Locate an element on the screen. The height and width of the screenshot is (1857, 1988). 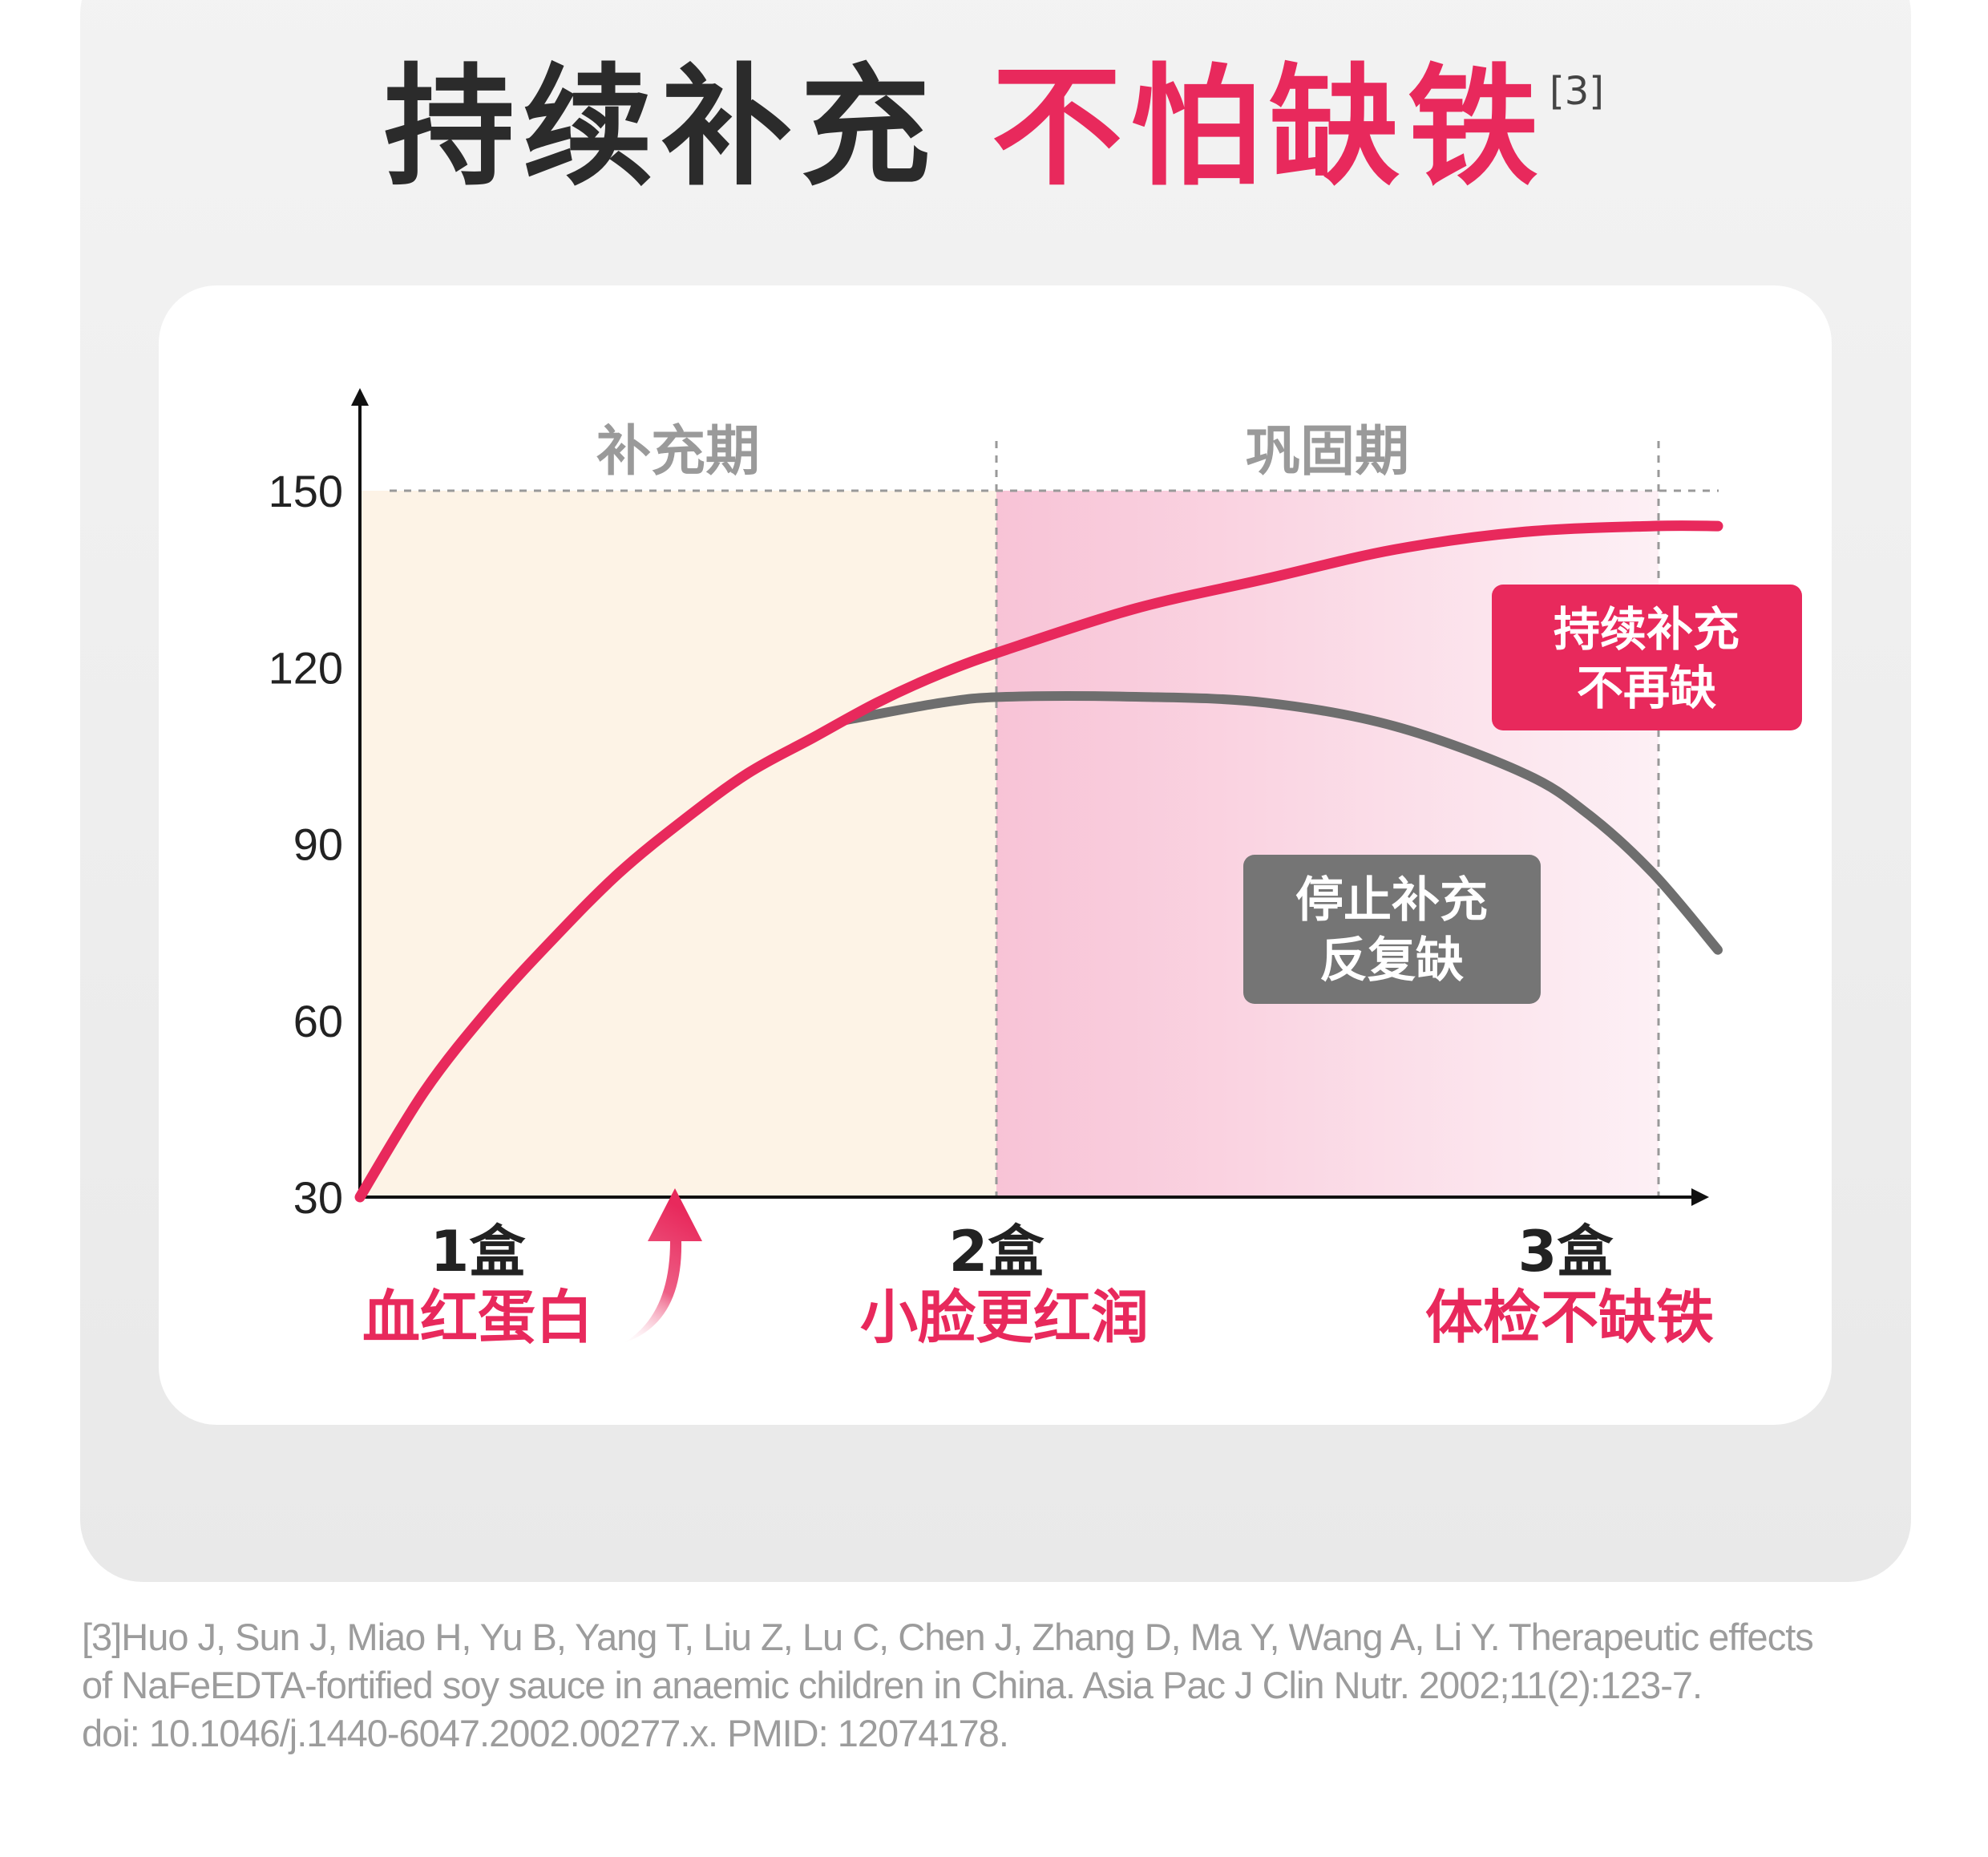
y-tick-label-30: 30 is located at coordinates (318, 1197).